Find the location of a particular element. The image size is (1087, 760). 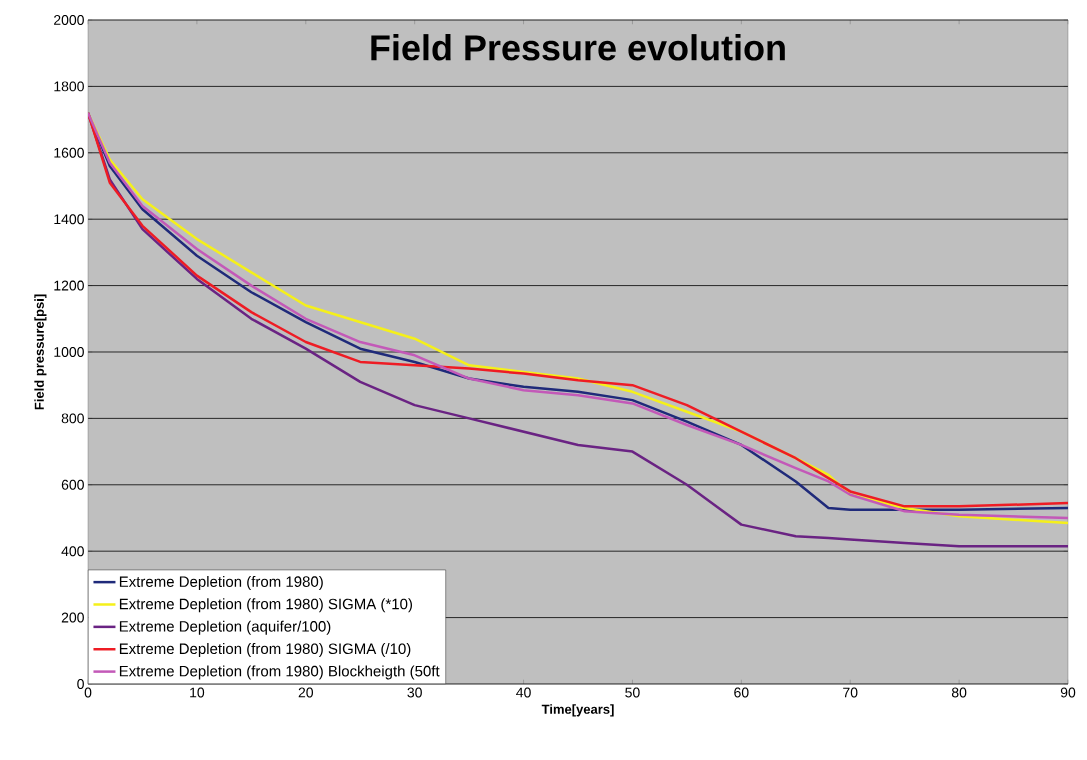

y-tick-label: 0 is located at coordinates (80, 684).